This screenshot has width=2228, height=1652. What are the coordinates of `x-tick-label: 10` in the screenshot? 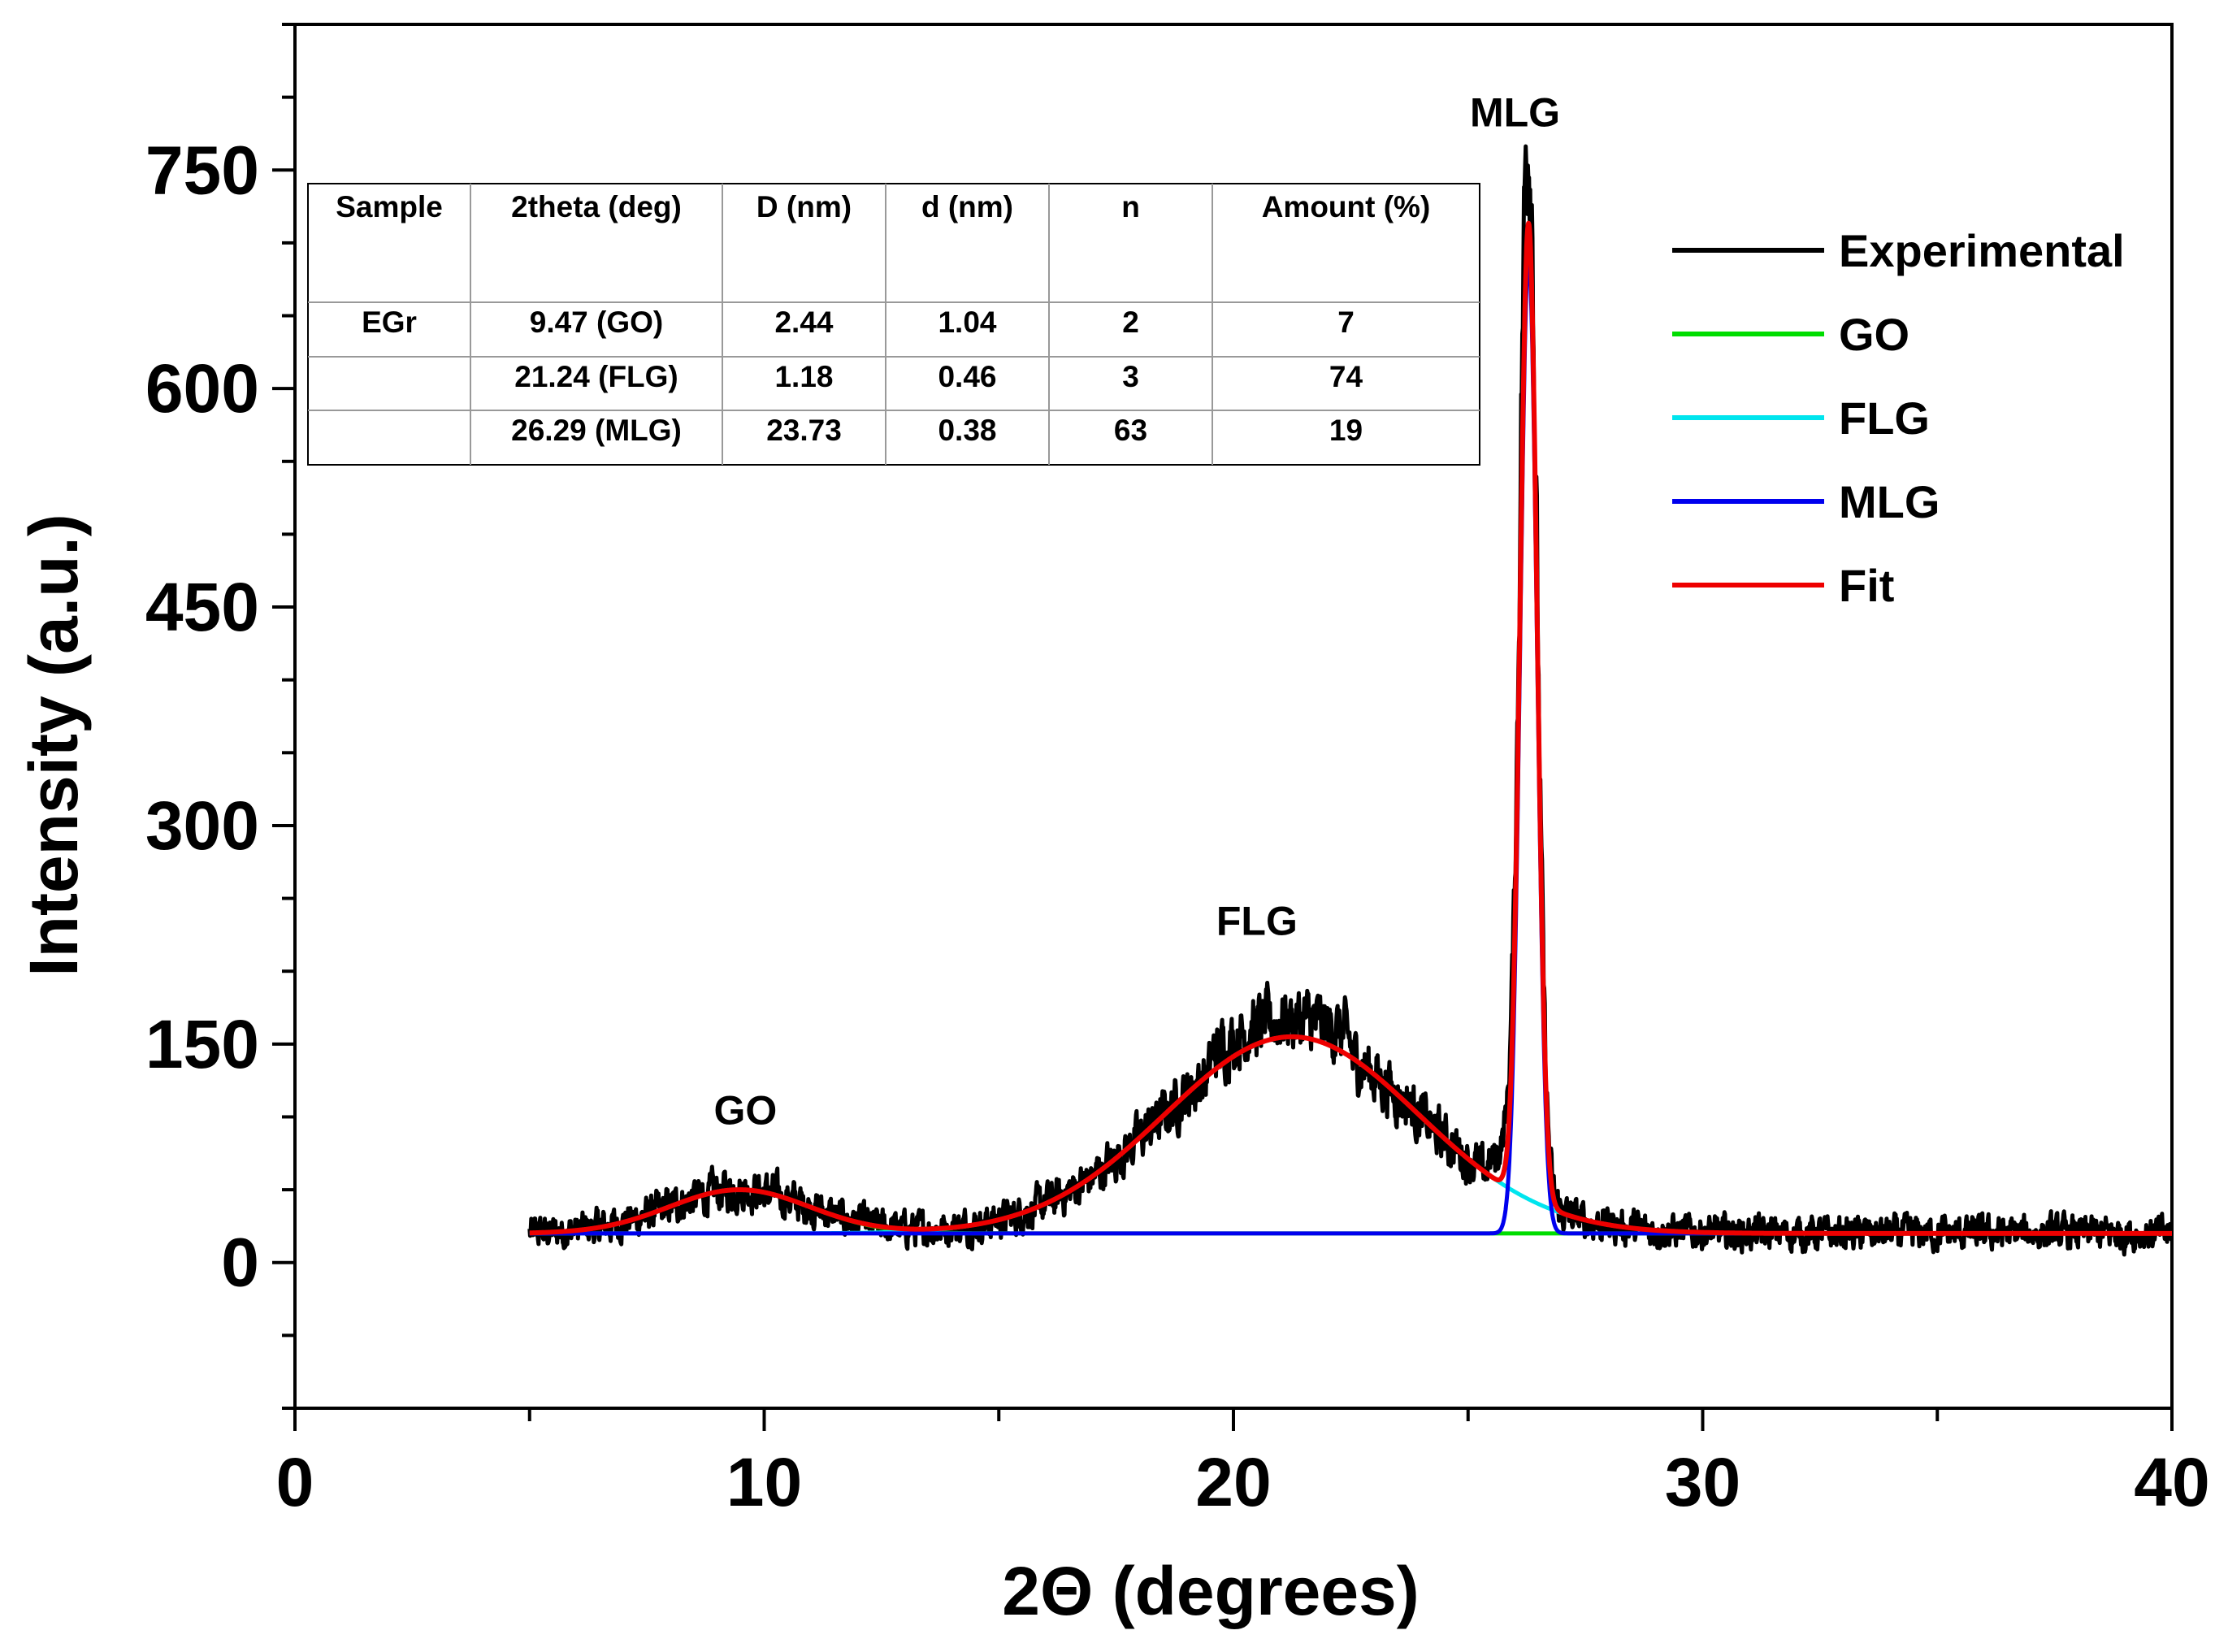 It's located at (764, 1482).